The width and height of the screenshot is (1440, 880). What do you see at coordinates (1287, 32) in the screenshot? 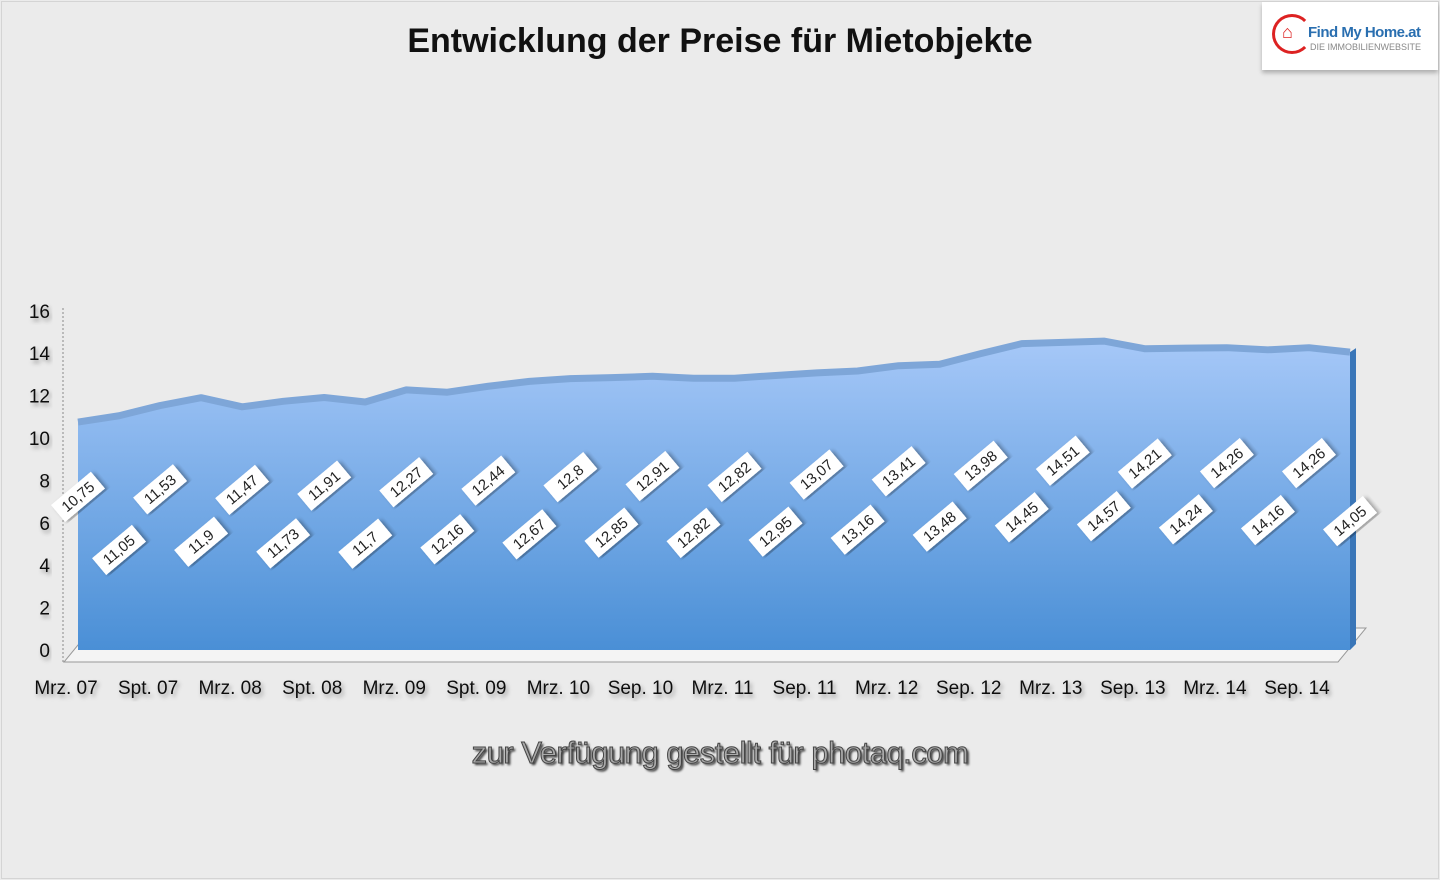
I see `house-icon: ⌂` at bounding box center [1287, 32].